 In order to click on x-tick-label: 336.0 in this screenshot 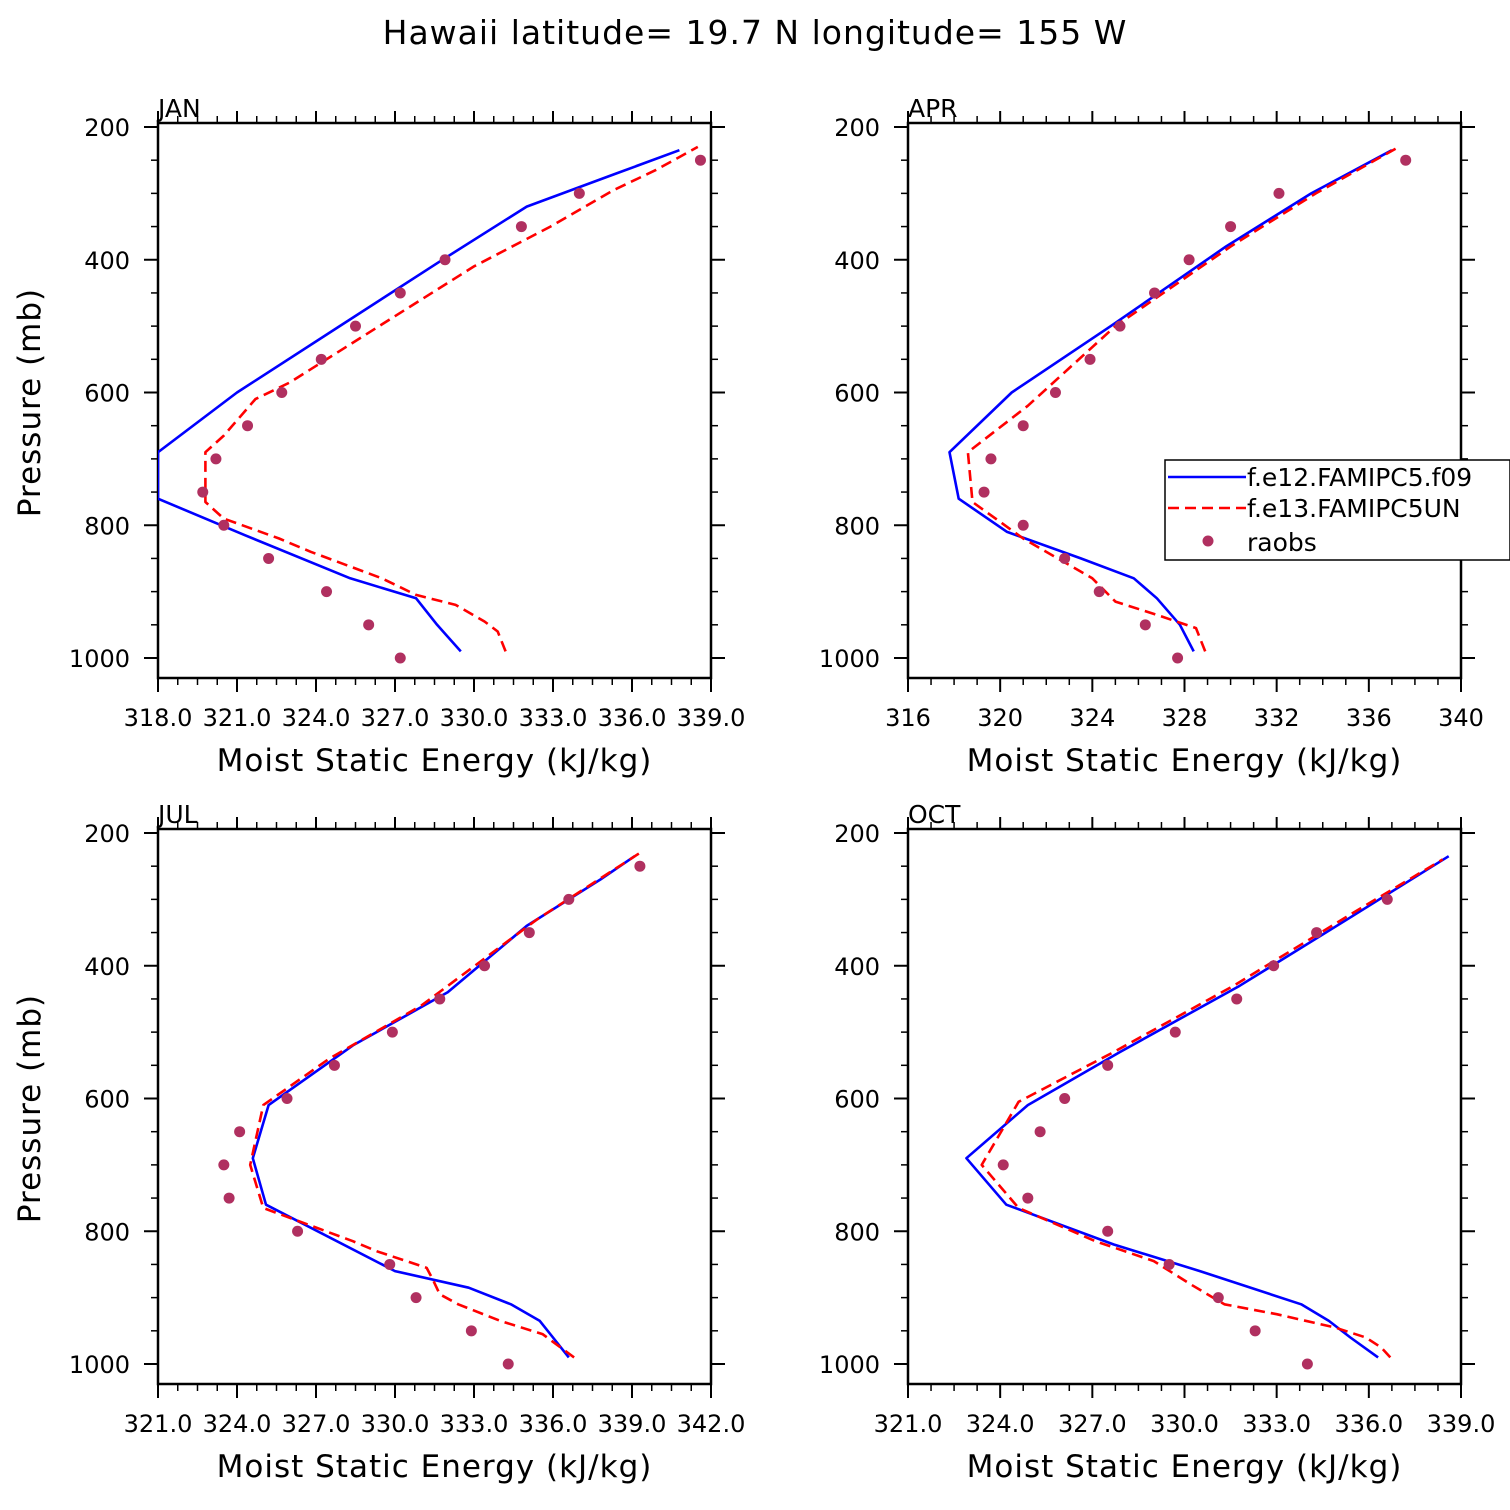, I will do `click(553, 1424)`.